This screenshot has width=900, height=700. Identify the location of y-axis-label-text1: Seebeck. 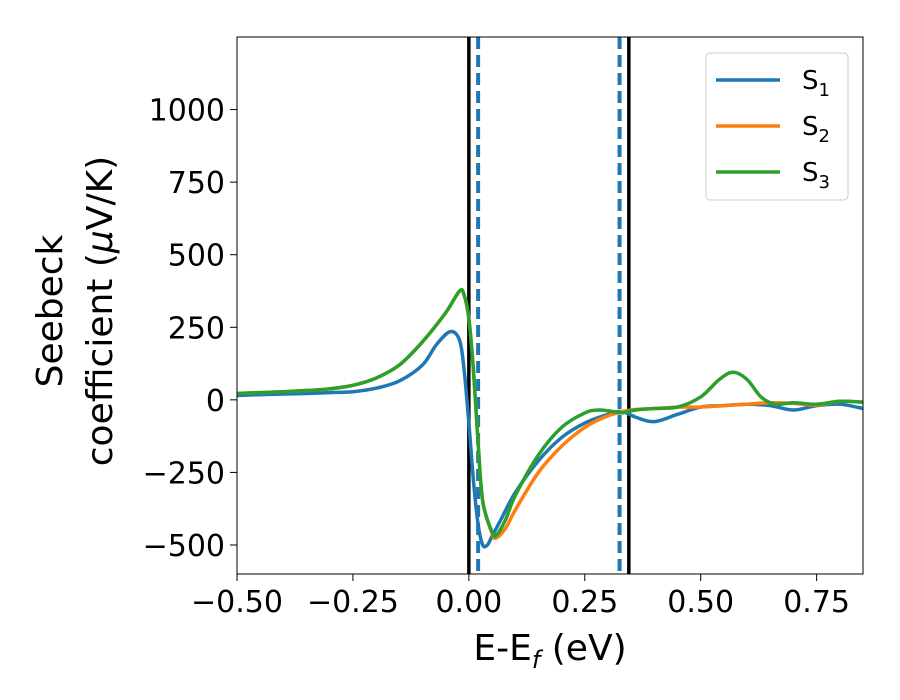
(50, 310).